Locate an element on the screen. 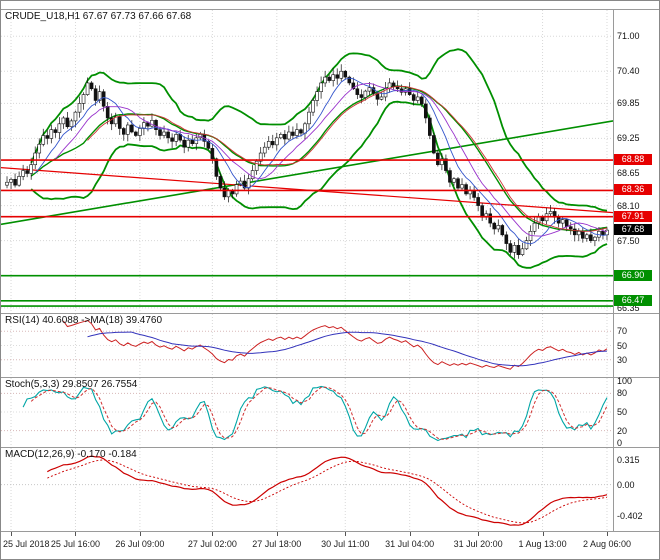 This screenshot has height=560, width=660. axis-label: 69.85 is located at coordinates (628, 103).